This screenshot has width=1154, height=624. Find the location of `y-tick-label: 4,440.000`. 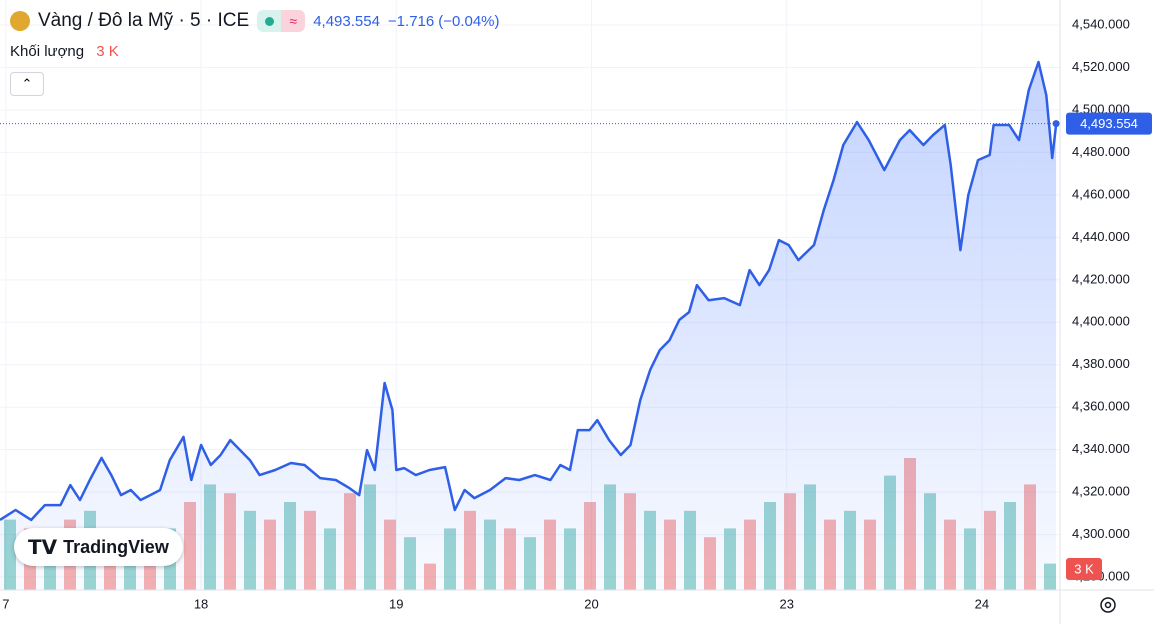

y-tick-label: 4,440.000 is located at coordinates (1101, 236).